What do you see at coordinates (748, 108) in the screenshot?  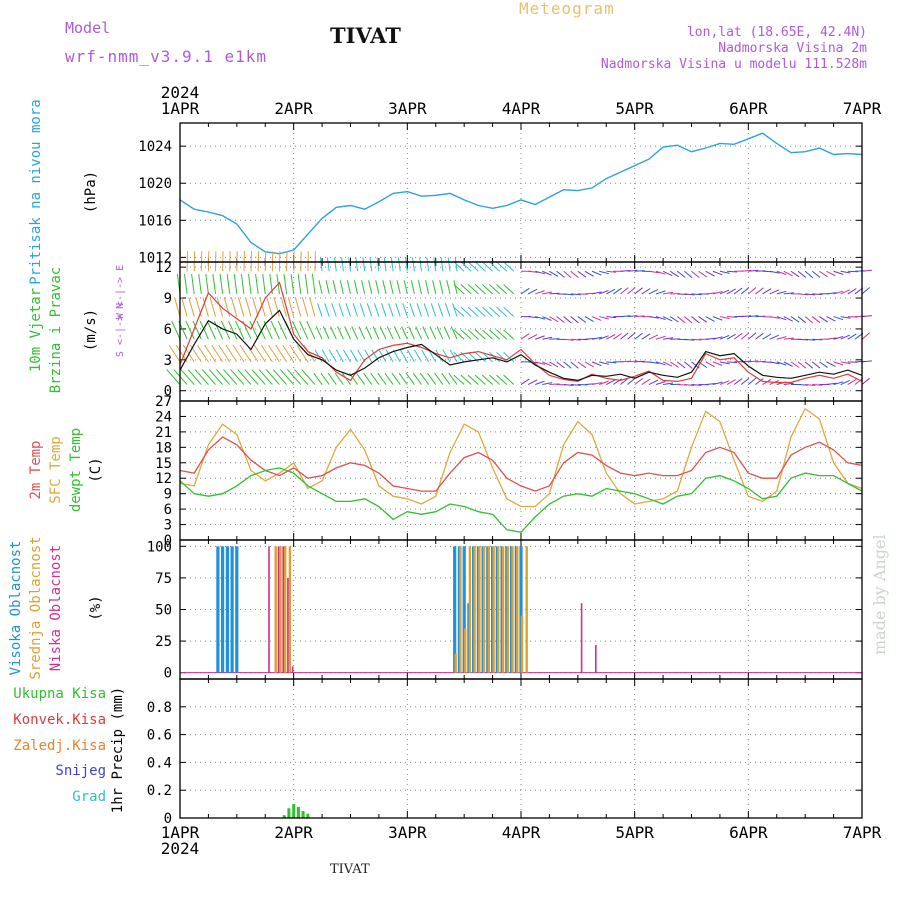 I see `x-tick-label-top: 6APR` at bounding box center [748, 108].